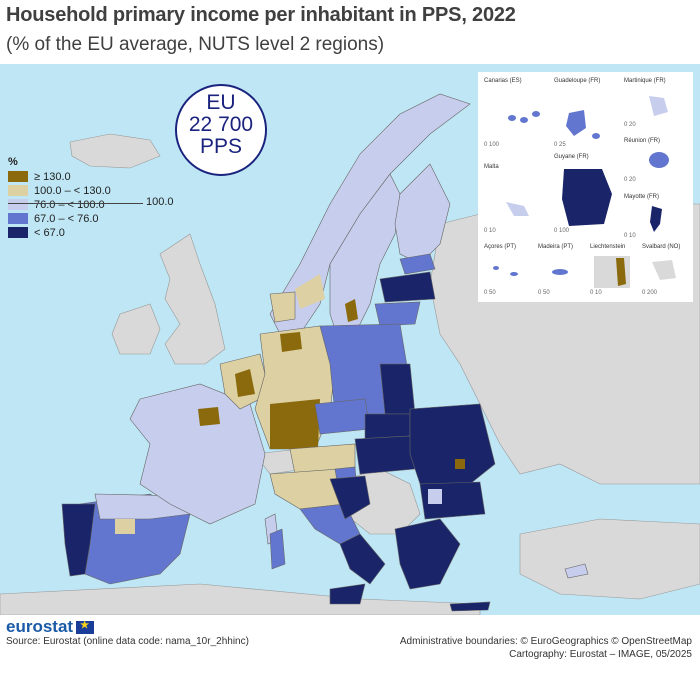 This screenshot has height=700, width=700. Describe the element at coordinates (452, 444) in the screenshot. I see `romania` at that location.